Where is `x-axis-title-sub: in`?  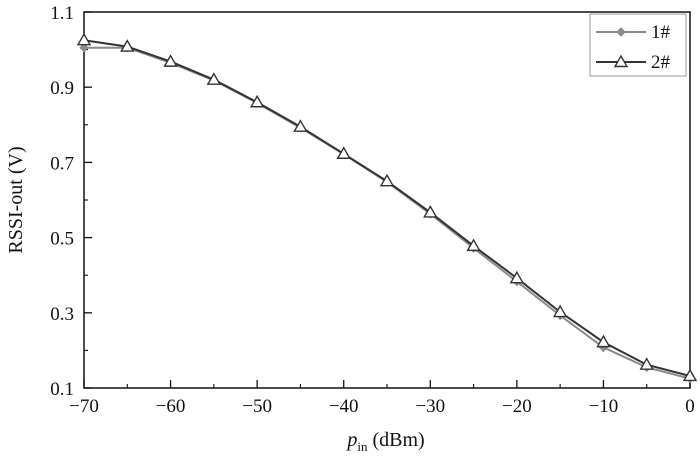 x-axis-title-sub: in is located at coordinates (362, 446).